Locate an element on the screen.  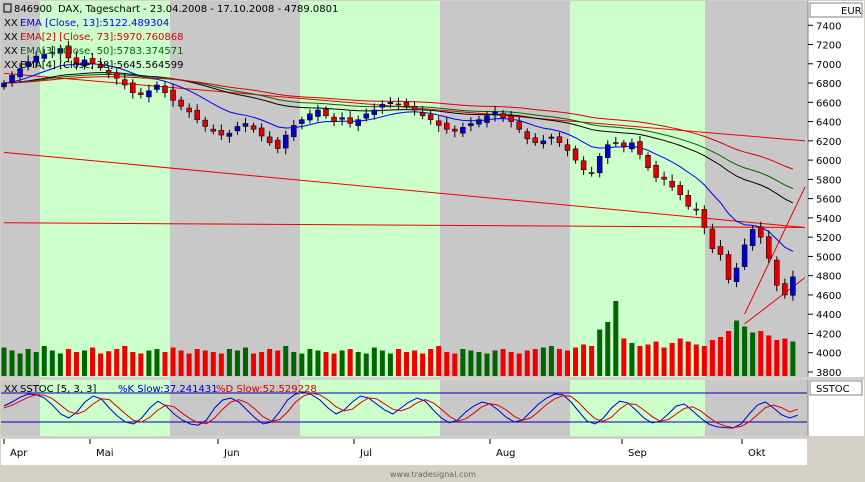
y-tick-label: 4200 is located at coordinates (828, 334).